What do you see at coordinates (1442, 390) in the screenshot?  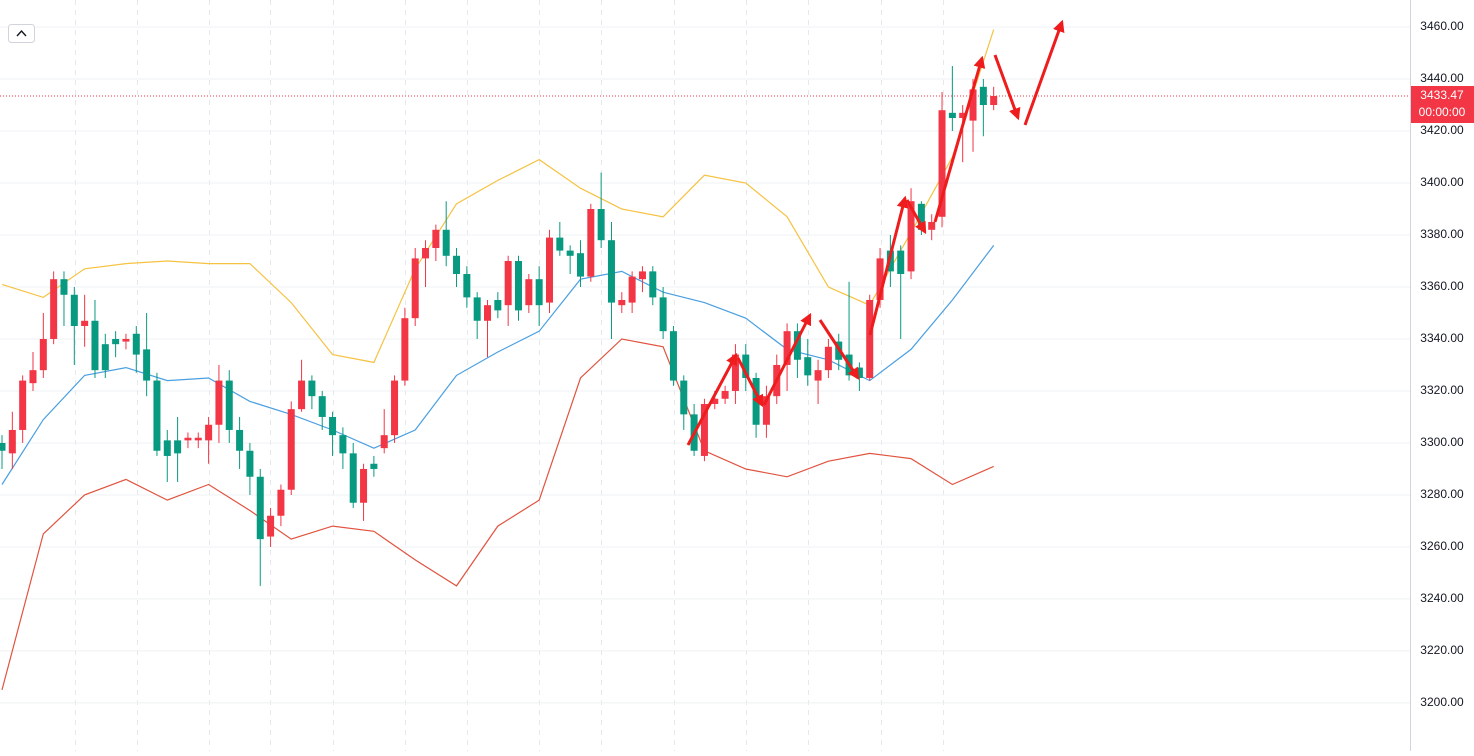 I see `y-tick-label: 3320.00` at bounding box center [1442, 390].